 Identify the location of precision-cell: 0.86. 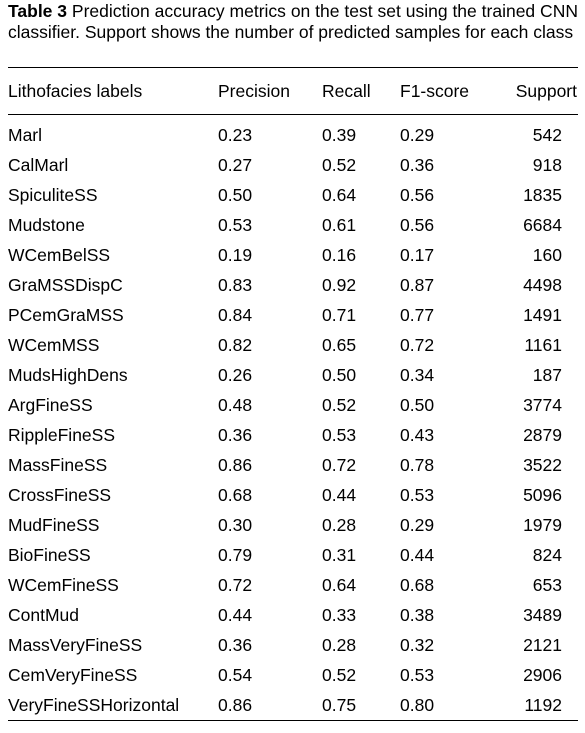
(235, 465).